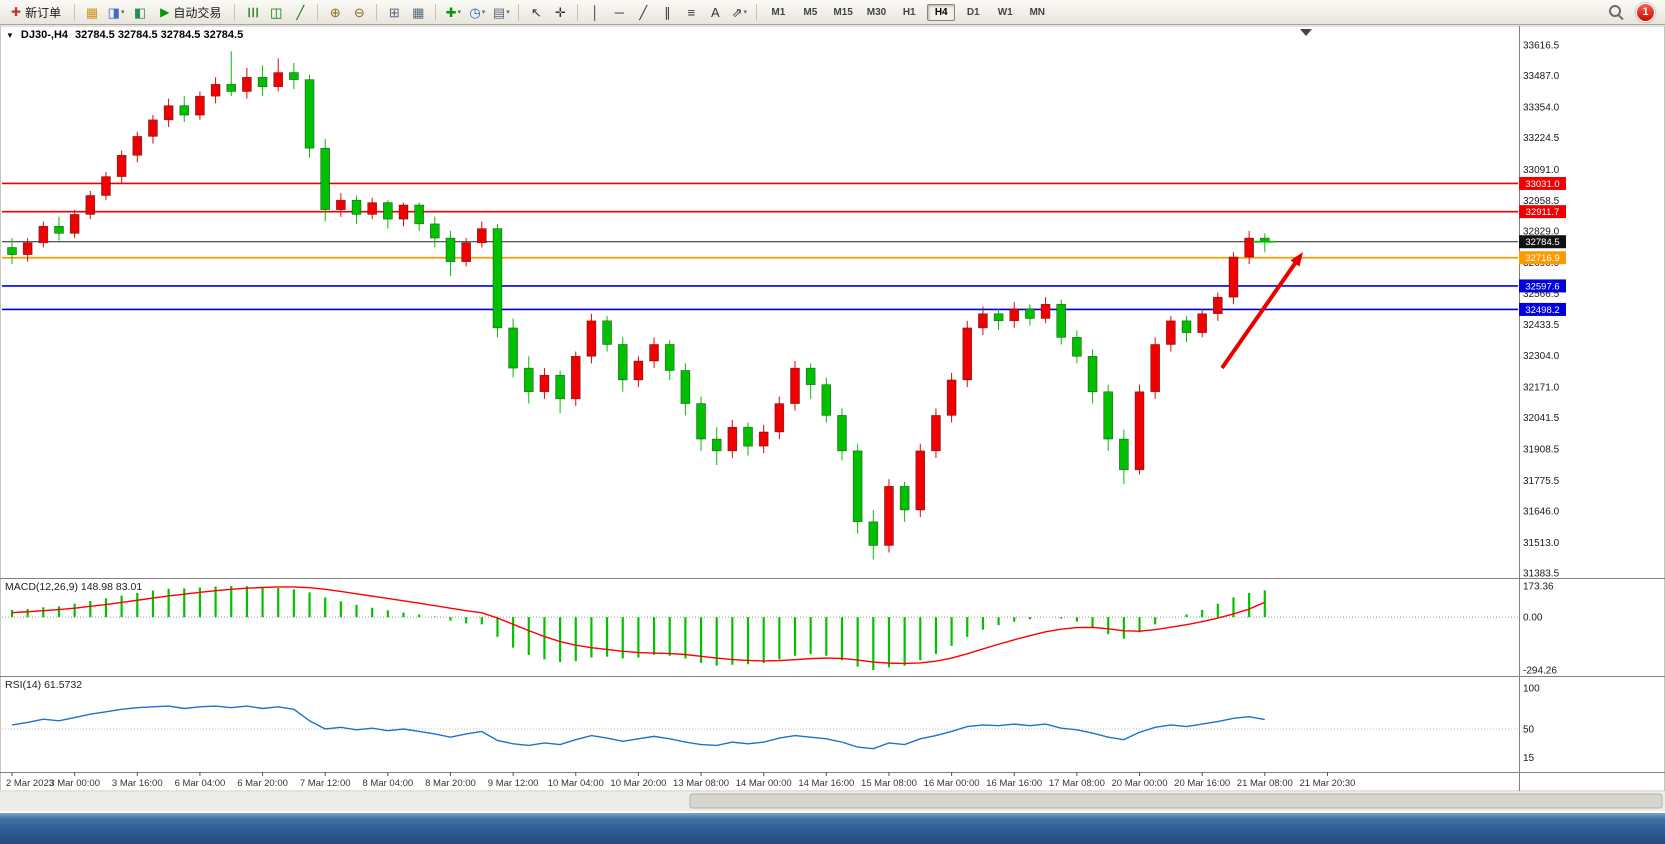 This screenshot has width=1665, height=844. Describe the element at coordinates (450, 783) in the screenshot. I see `svg-text: 8 Mar 20:00` at that location.